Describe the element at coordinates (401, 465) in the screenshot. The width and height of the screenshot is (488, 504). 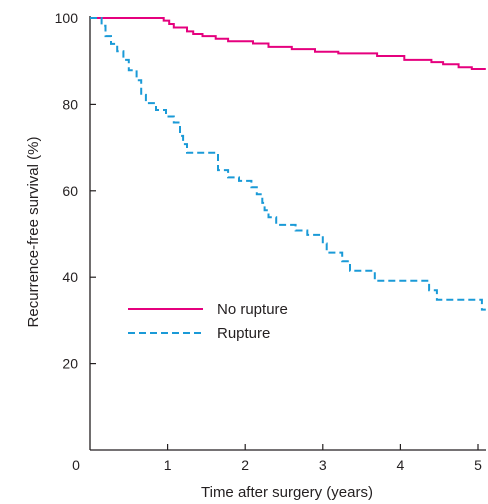
I see `x-tick-label: 4` at that location.